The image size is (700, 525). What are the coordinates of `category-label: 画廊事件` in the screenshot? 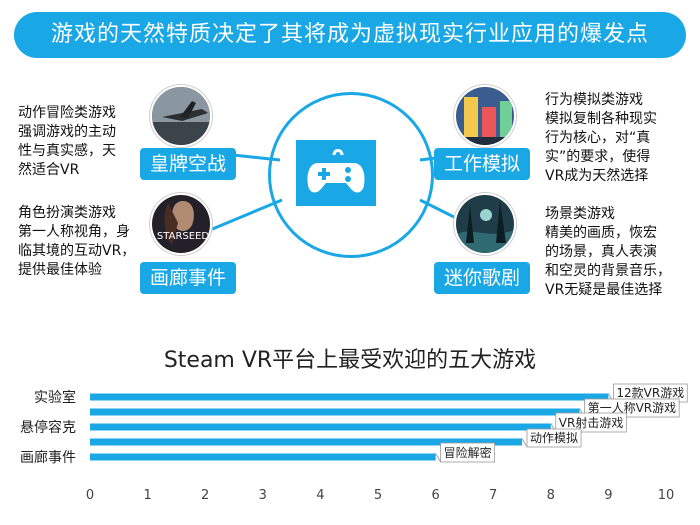 It's located at (48, 457).